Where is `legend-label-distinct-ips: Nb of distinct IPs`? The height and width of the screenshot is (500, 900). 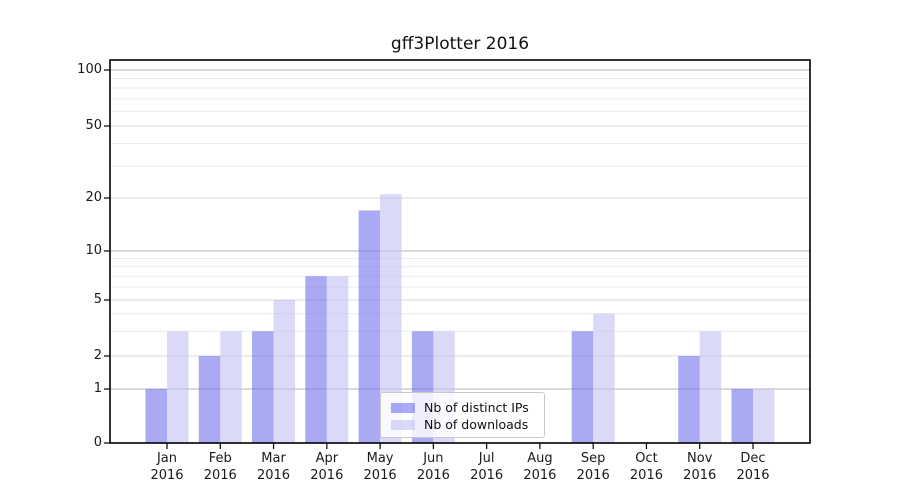 legend-label-distinct-ips: Nb of distinct IPs is located at coordinates (476, 407).